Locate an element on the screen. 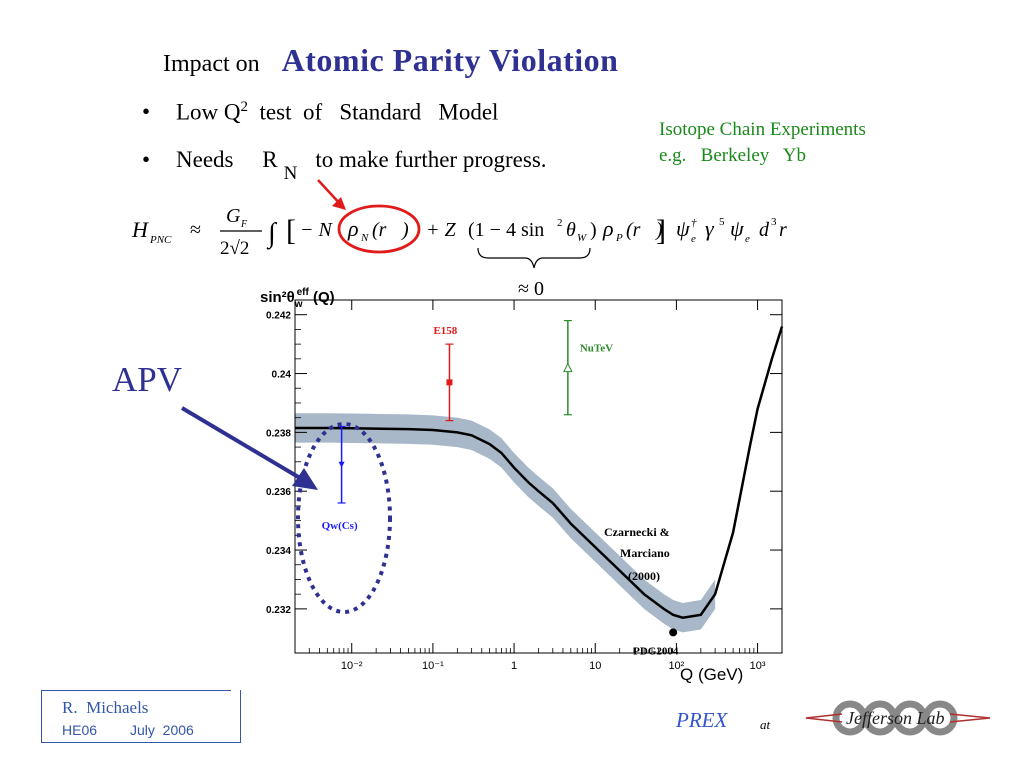 Image resolution: width=1024 pixels, height=768 pixels. label-pdg2004: PDG2004 is located at coordinates (656, 651).